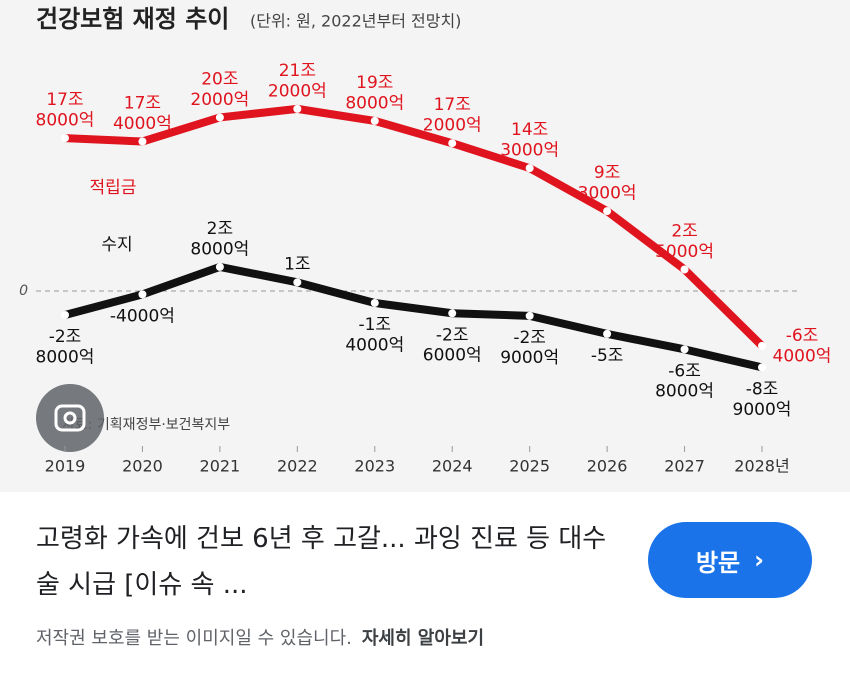 Image resolution: width=850 pixels, height=682 pixels. Describe the element at coordinates (65, 347) in the screenshot. I see `value-label: -2조 8000억` at that location.